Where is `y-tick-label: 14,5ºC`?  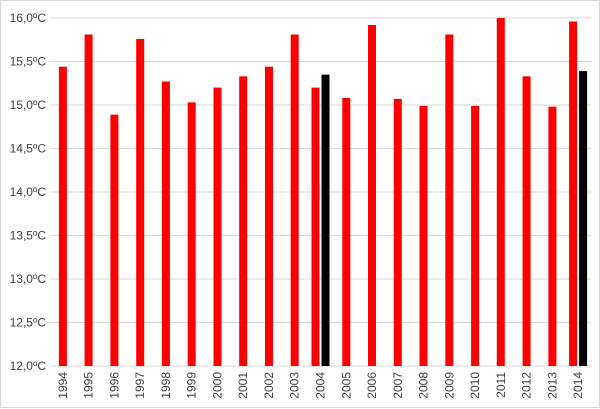
y-tick-label: 14,5ºC is located at coordinates (28, 149).